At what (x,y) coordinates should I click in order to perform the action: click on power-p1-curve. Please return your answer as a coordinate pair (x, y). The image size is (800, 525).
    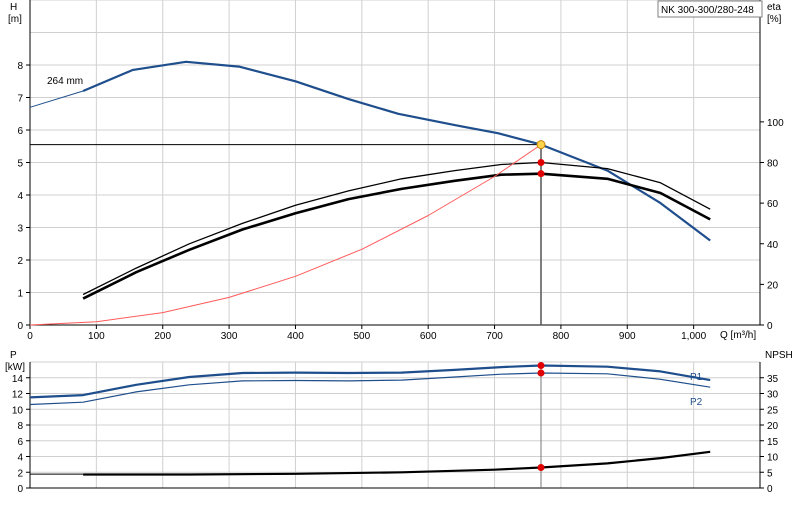
    Looking at the image, I should click on (370, 381).